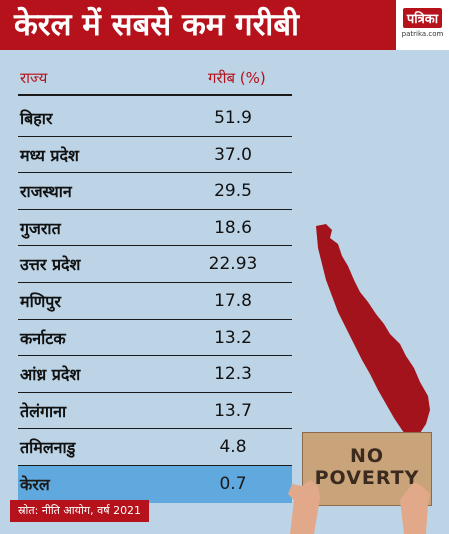 The height and width of the screenshot is (534, 449). I want to click on table-row: तमिलनाडु 4.8, so click(155, 447).